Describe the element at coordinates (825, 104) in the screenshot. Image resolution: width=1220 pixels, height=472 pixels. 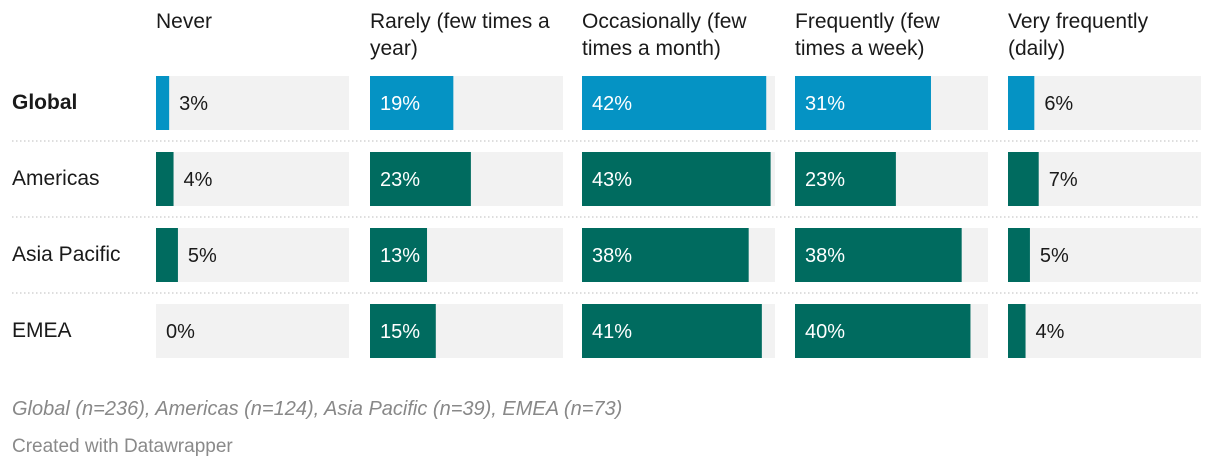
I see `data-label: 31%` at that location.